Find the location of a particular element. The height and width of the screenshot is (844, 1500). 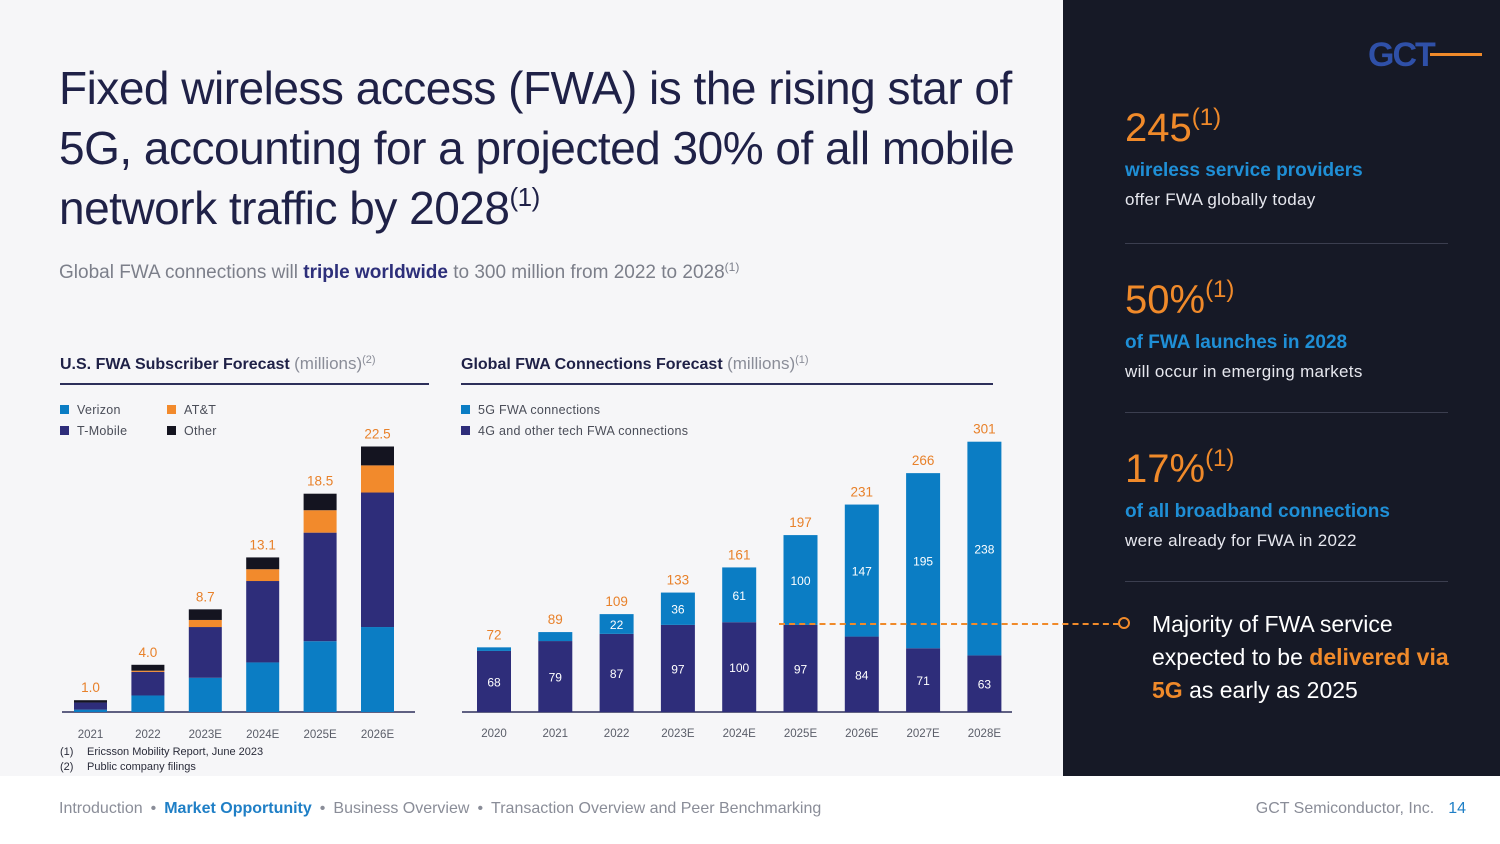

us-category-label: 2022 is located at coordinates (148, 735).